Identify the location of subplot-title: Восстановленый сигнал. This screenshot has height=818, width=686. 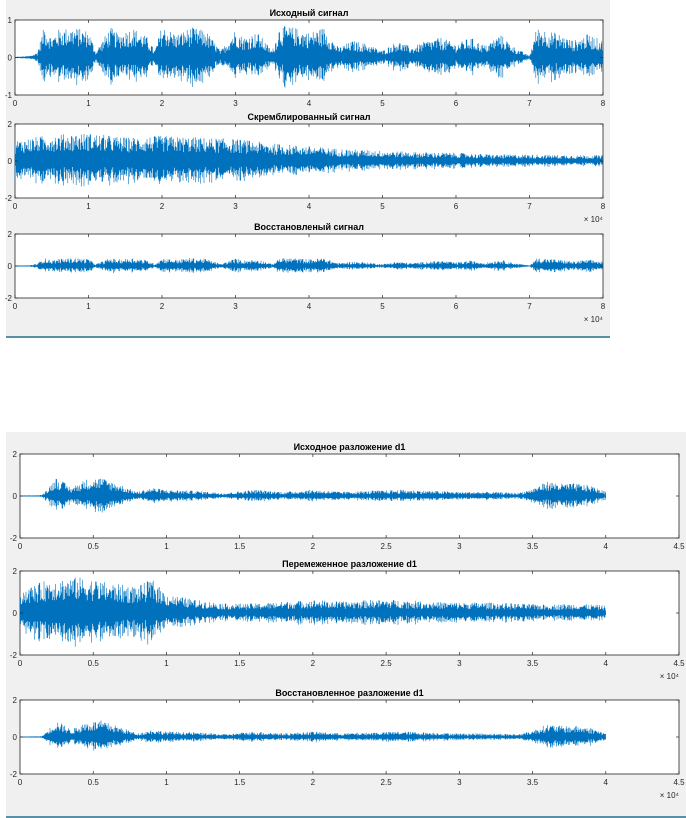
(309, 227).